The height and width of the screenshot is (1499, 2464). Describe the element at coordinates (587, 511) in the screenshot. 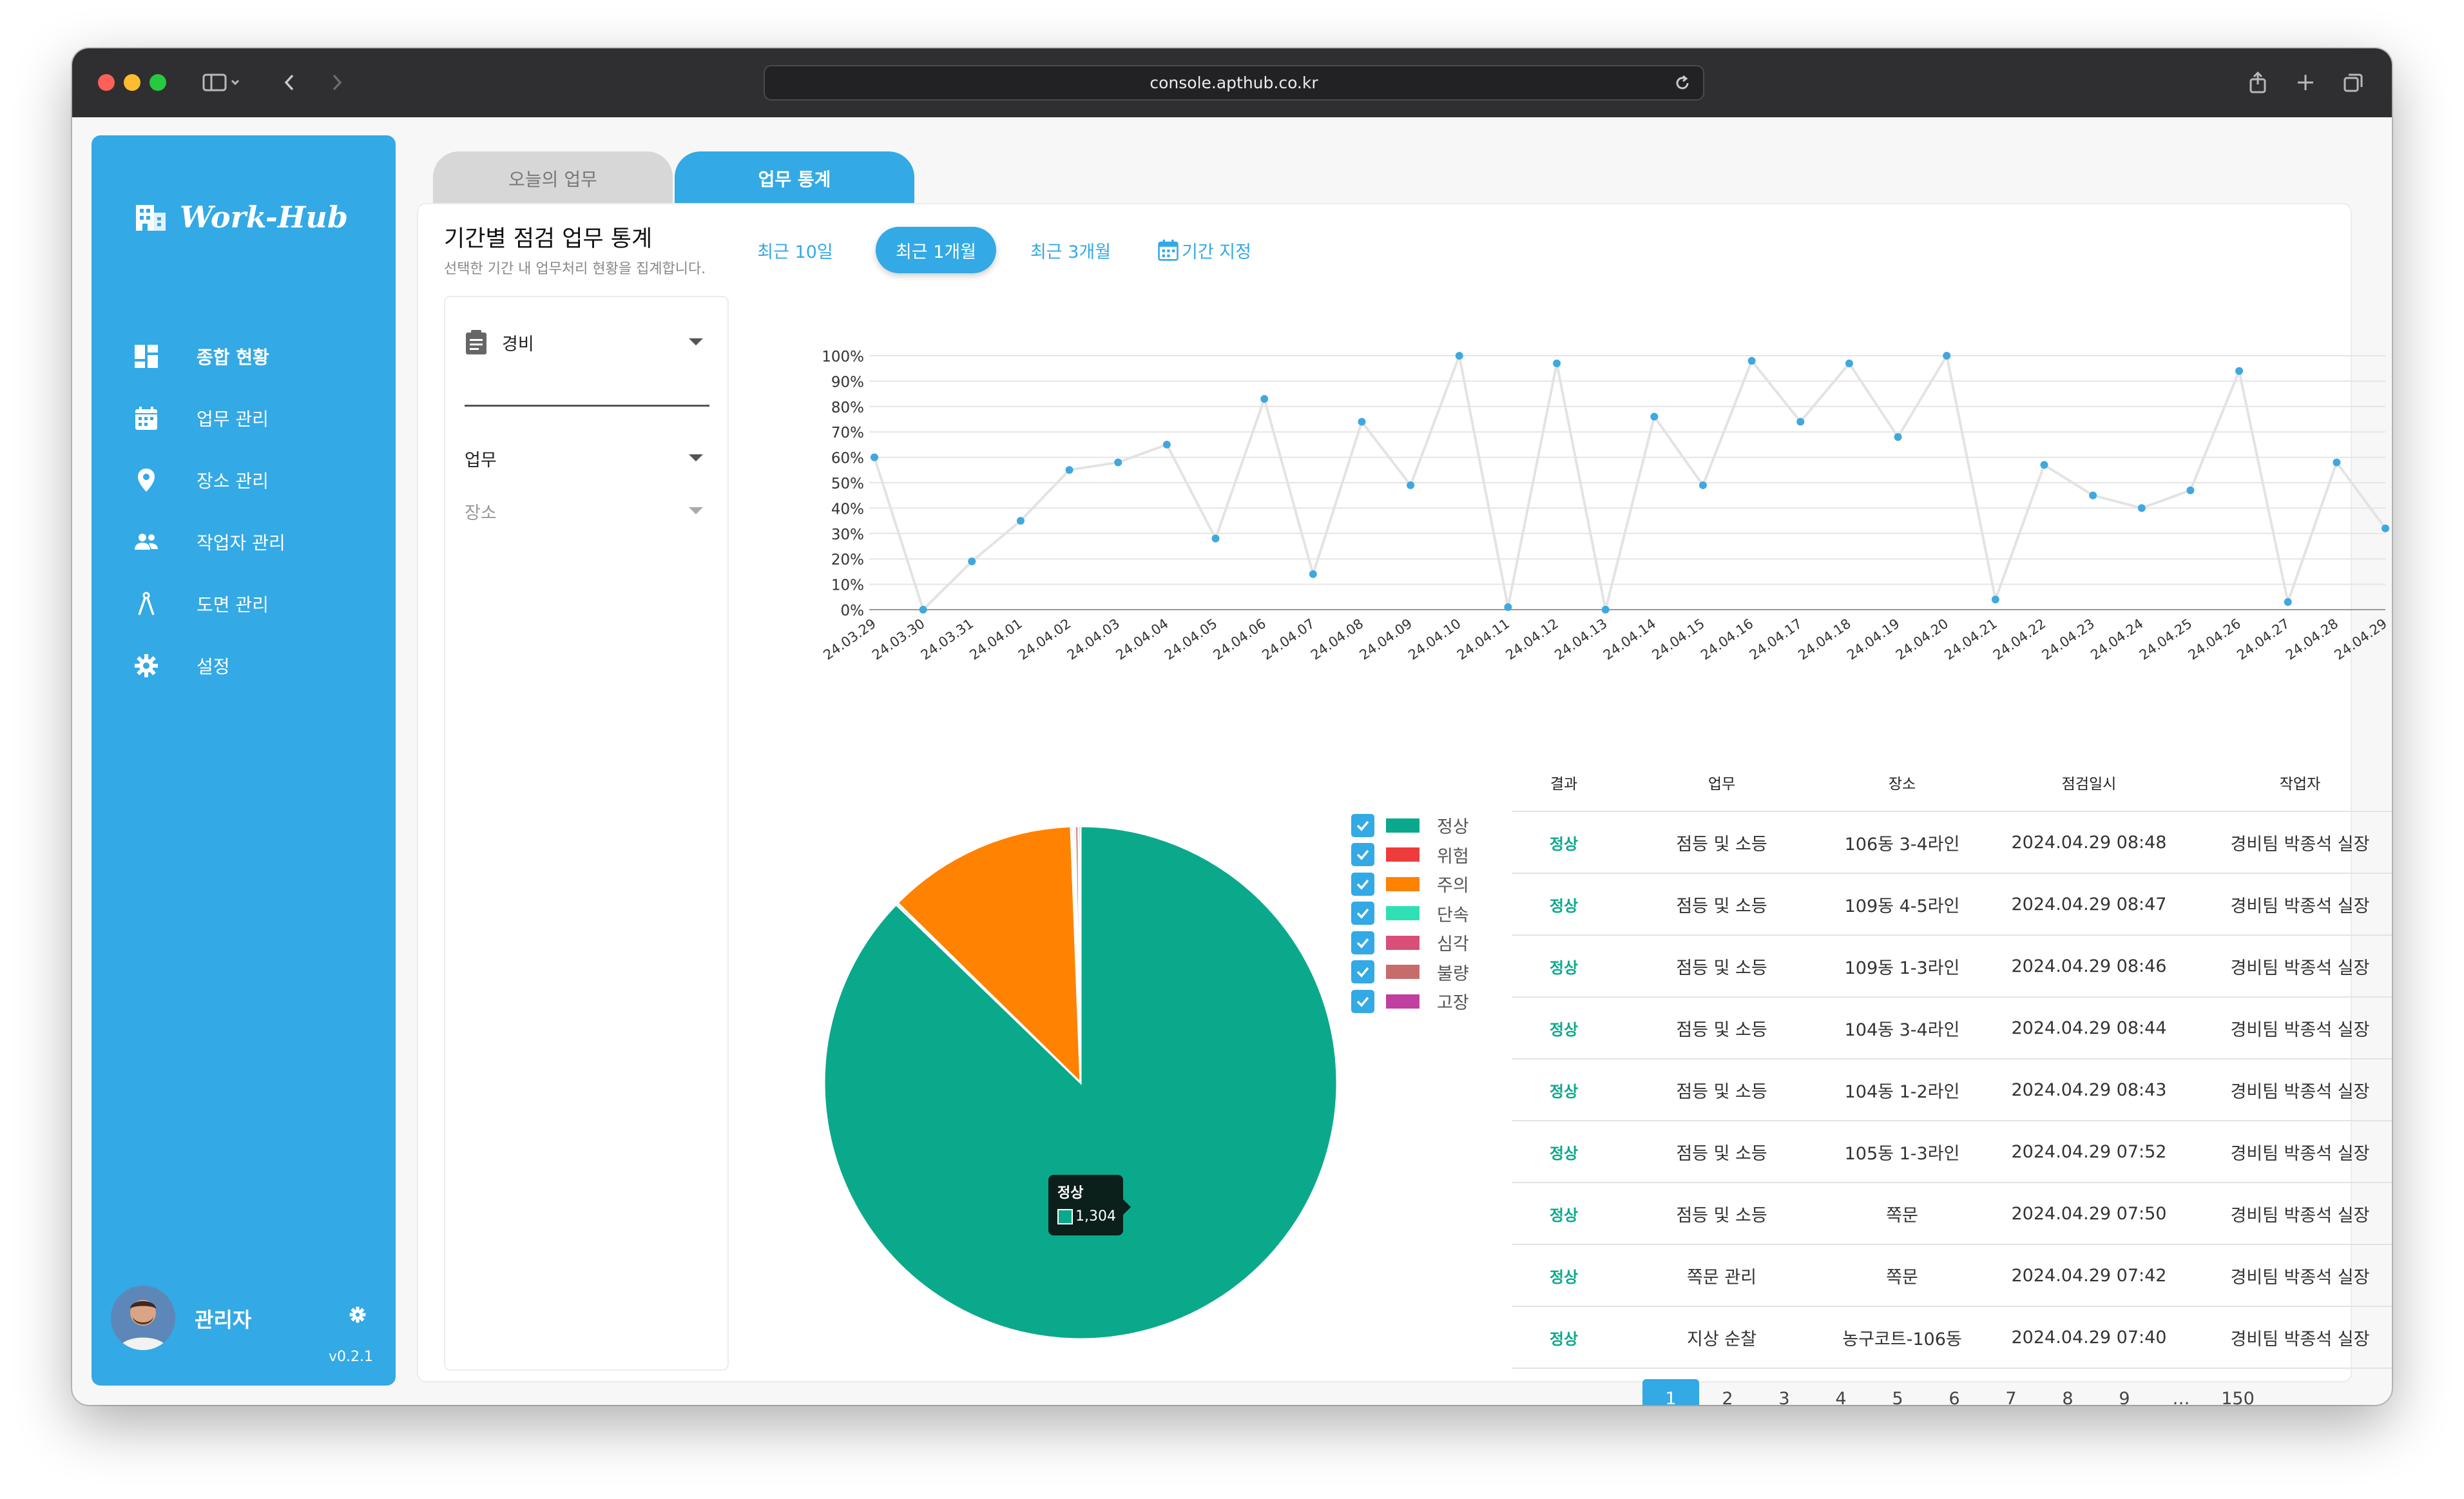

I see `place-select: 장소` at that location.